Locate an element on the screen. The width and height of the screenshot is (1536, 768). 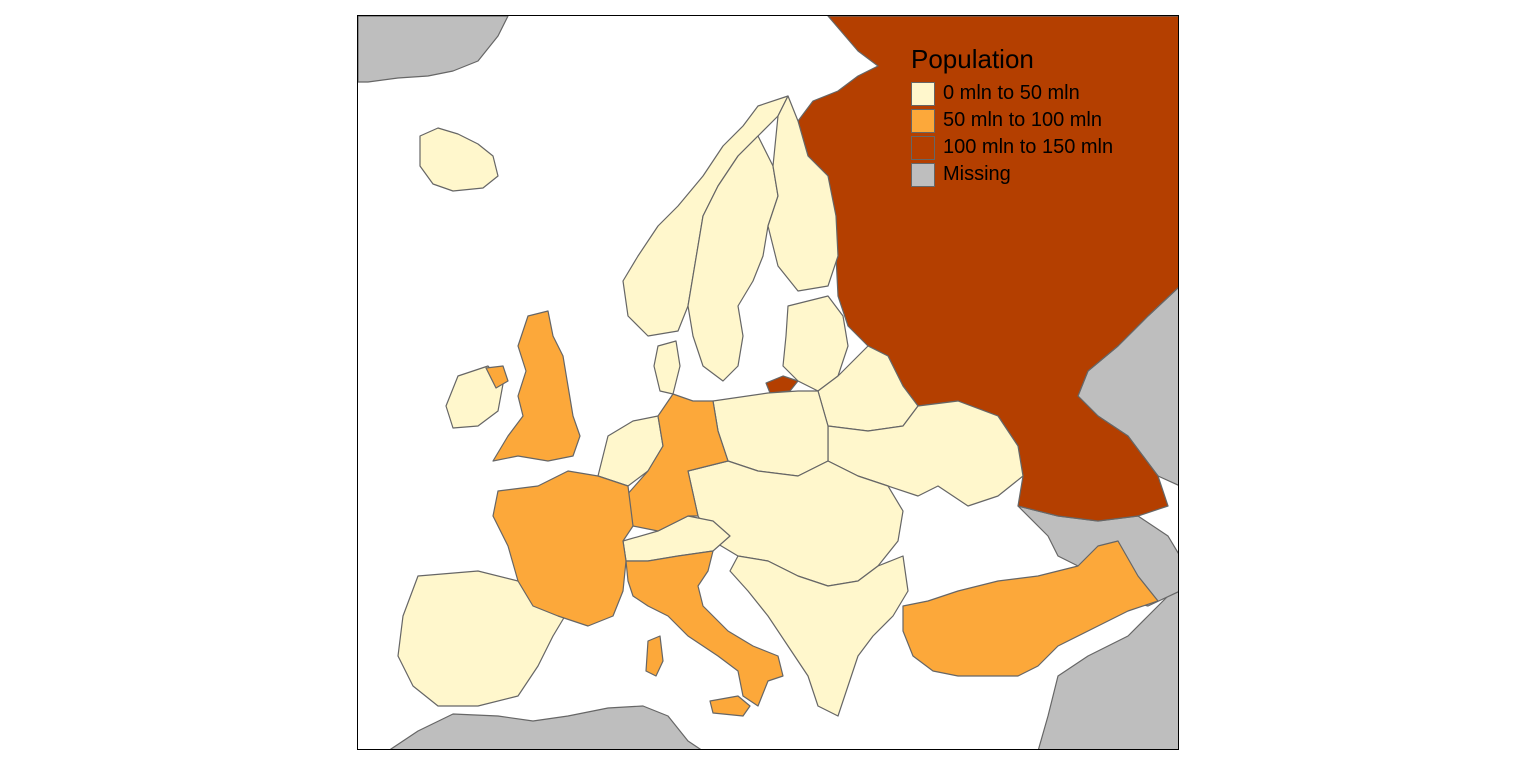
region-northern-ireland is located at coordinates (497, 377).